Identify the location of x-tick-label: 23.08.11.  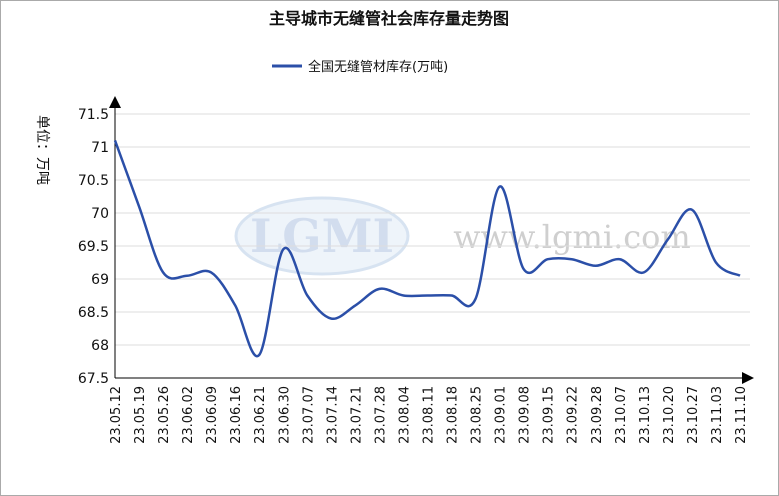
(429, 415).